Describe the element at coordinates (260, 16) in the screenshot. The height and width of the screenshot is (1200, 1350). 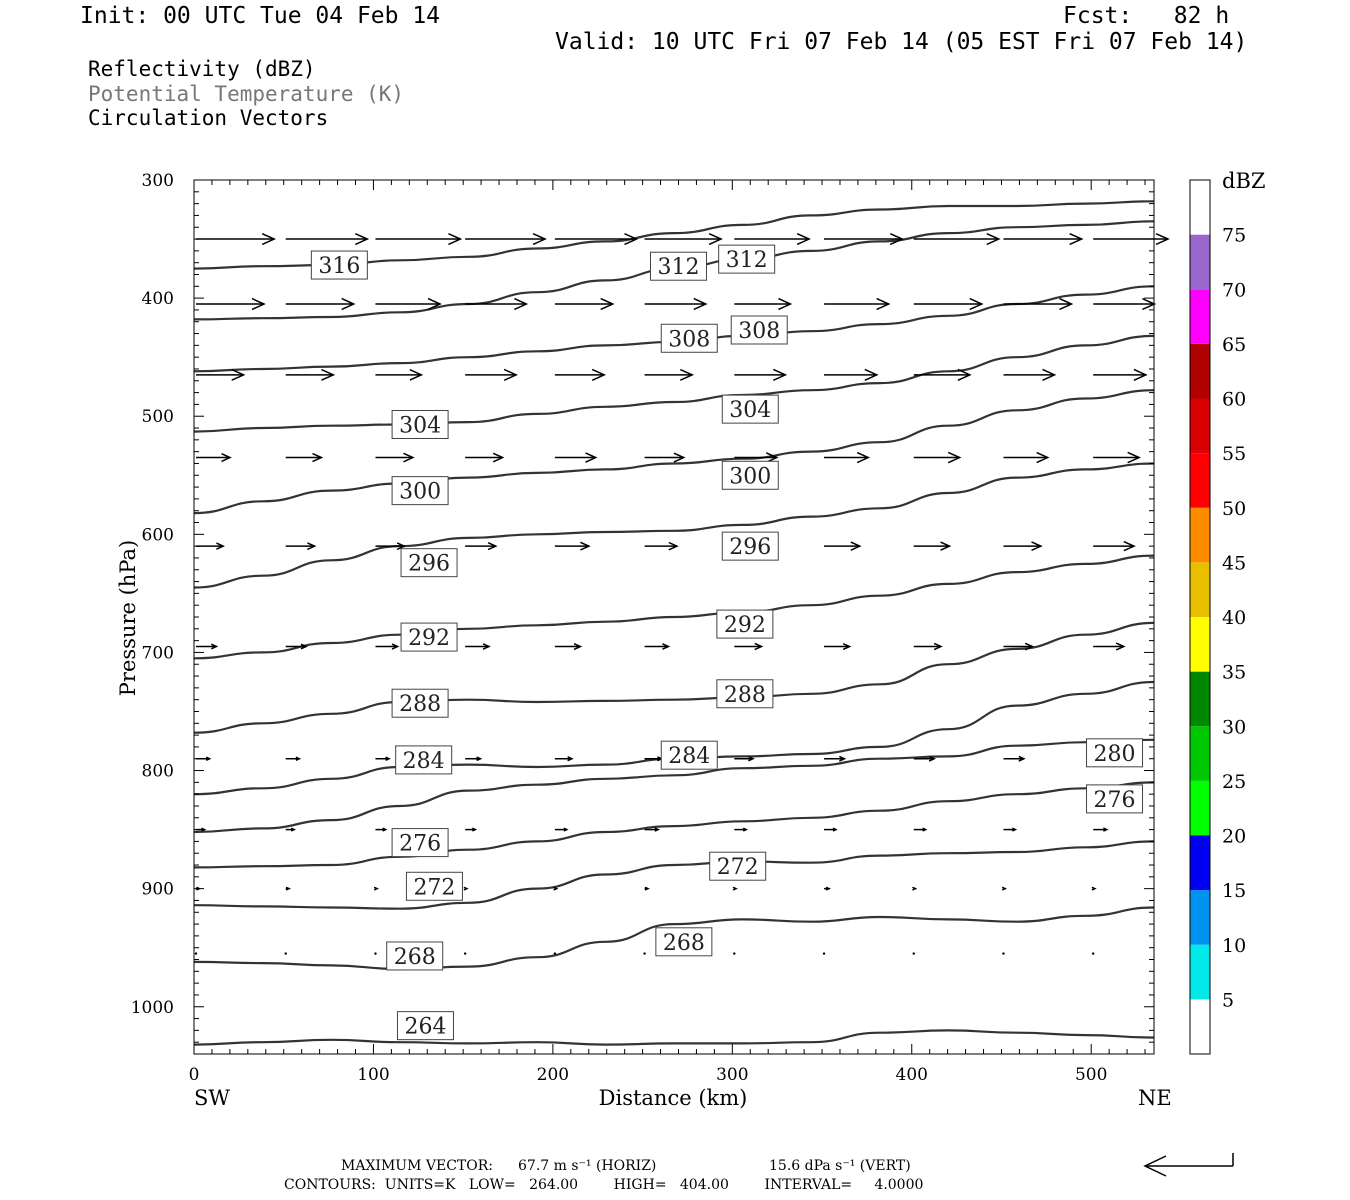
I see `init-time: Init: 00 UTC Tue 04 Feb 14` at that location.